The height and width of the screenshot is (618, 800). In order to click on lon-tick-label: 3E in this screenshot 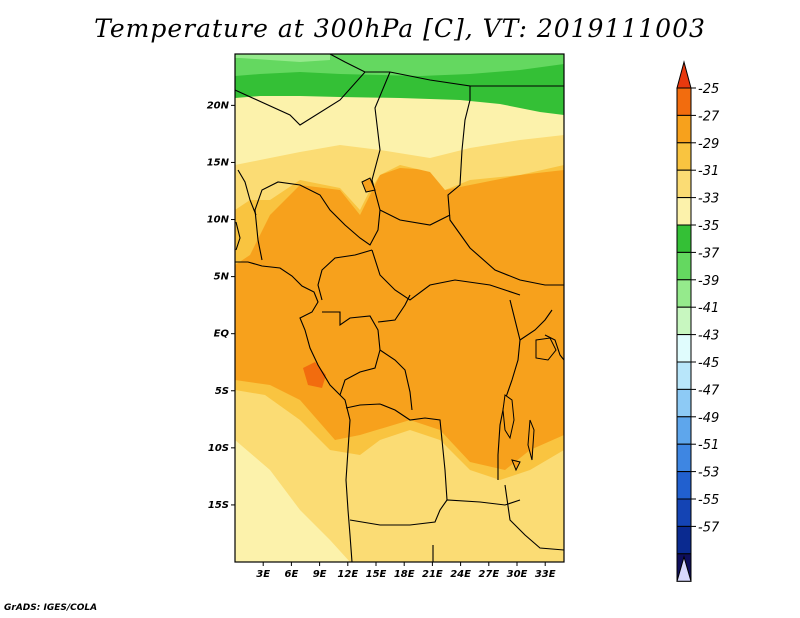, I will do `click(263, 574)`.